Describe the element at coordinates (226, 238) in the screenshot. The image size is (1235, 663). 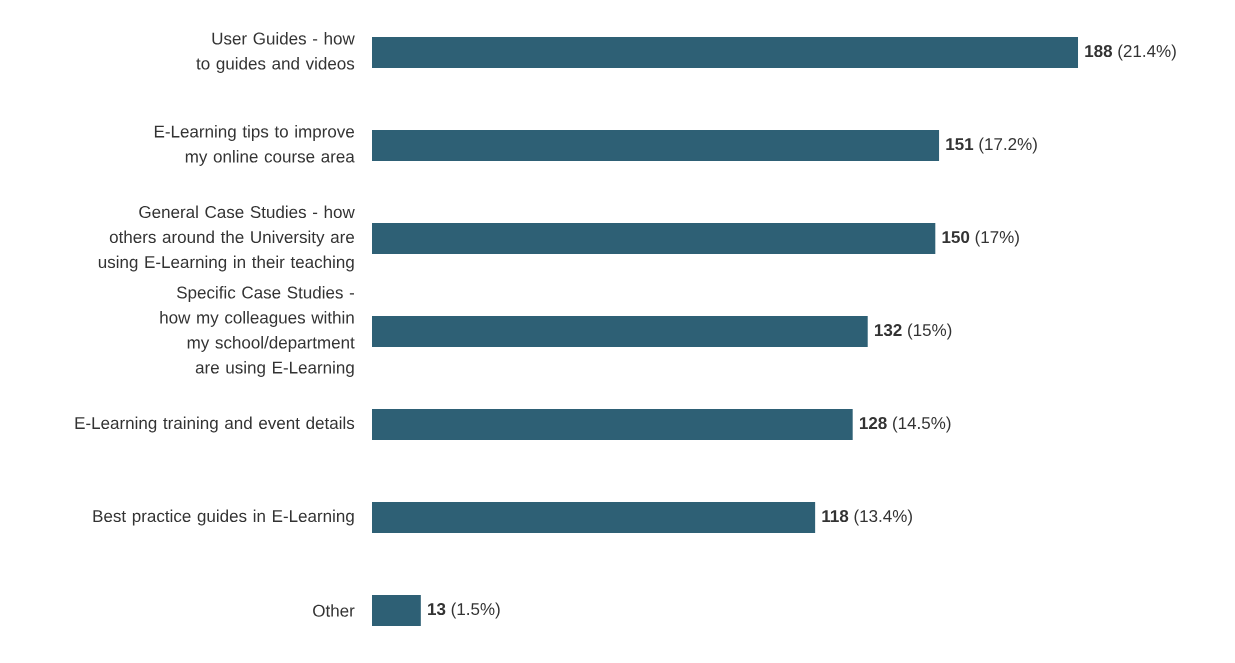
I see `y-tick-label: General Case Studies - how others around the University are using E-Learning in their teaching` at that location.